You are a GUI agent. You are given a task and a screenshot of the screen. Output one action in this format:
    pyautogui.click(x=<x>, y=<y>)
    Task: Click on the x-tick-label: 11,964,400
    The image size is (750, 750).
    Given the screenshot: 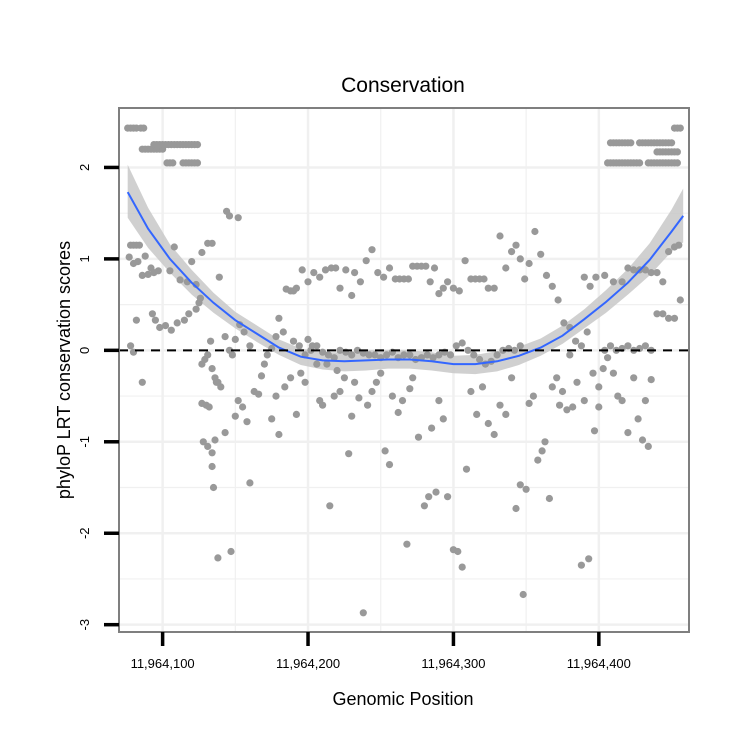 What is the action you would take?
    pyautogui.click(x=599, y=663)
    